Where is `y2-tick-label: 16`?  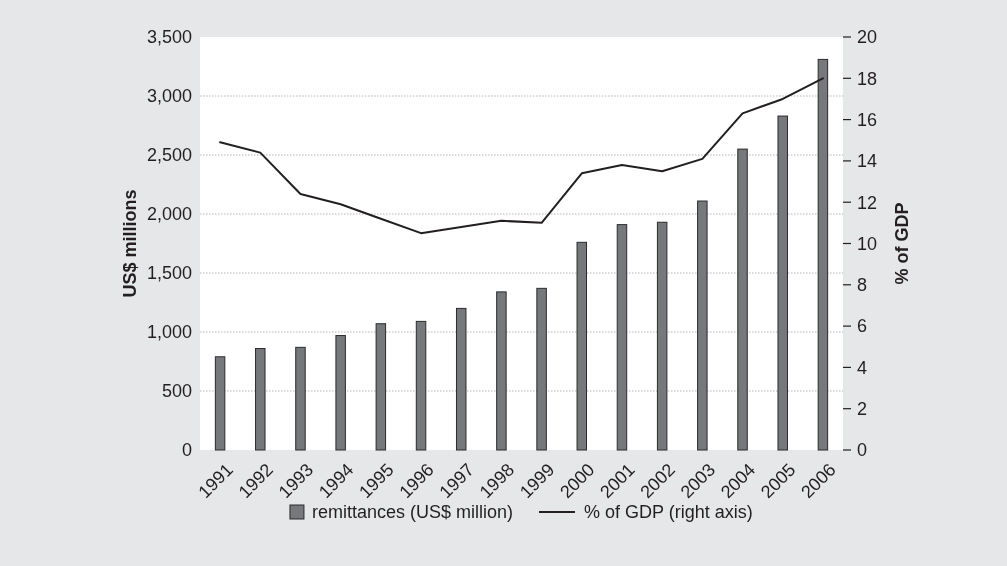
y2-tick-label: 16 is located at coordinates (867, 119).